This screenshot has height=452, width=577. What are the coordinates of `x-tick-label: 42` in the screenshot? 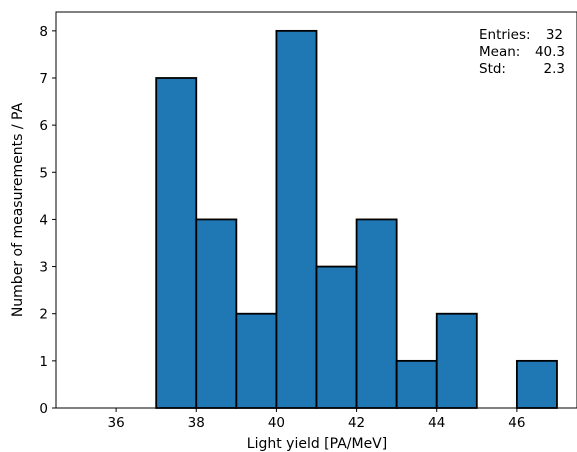 It's located at (356, 423).